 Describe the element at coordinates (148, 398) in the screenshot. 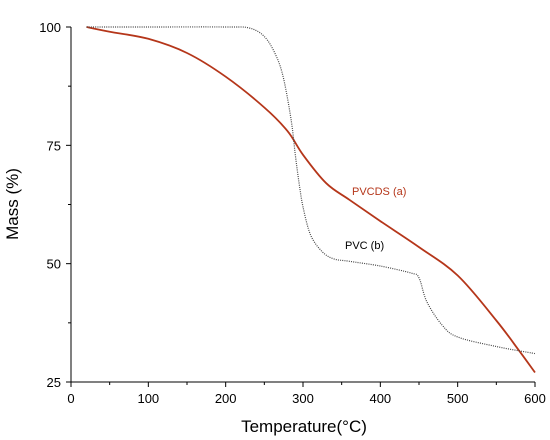

I see `x-tick-label: 100` at that location.